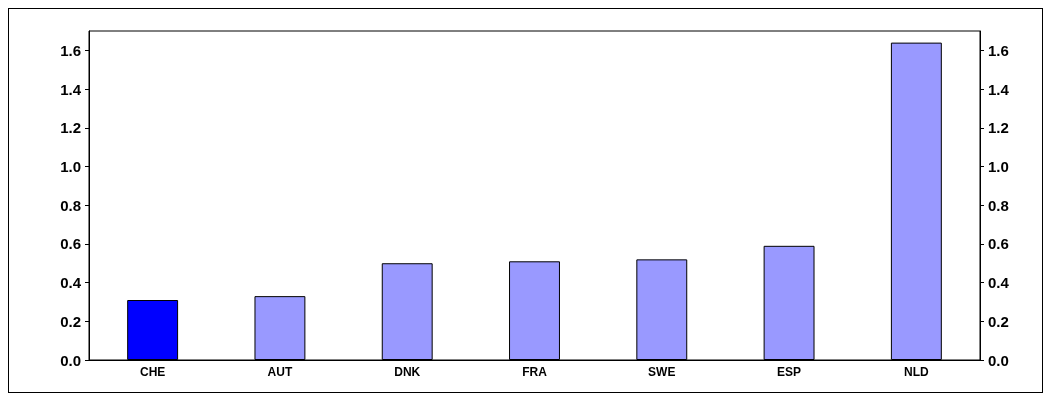 Image resolution: width=1051 pixels, height=403 pixels. Describe the element at coordinates (70, 244) in the screenshot. I see `y-tick-label: 0.6` at that location.